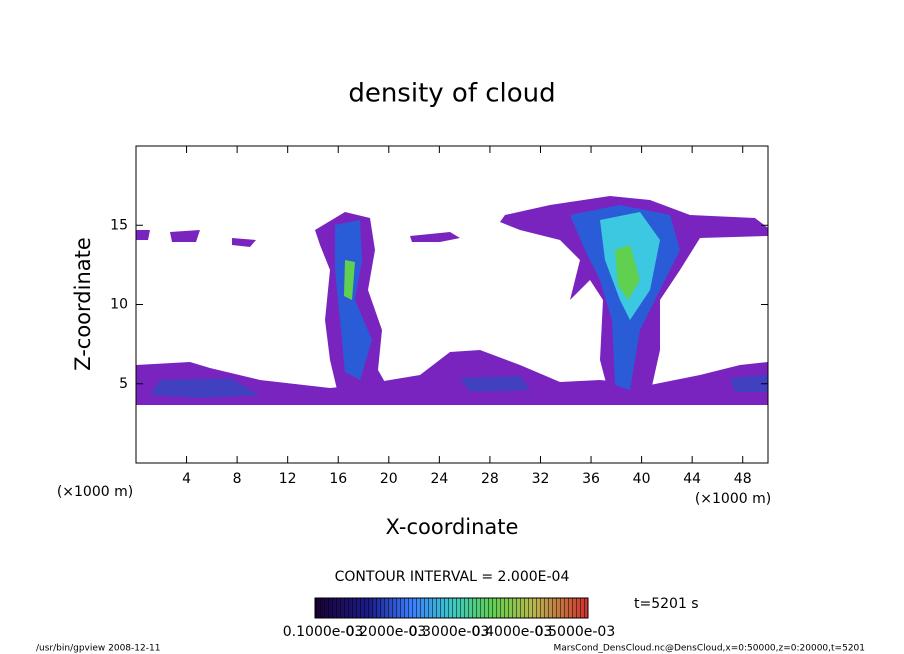  Describe the element at coordinates (323, 632) in the screenshot. I see `colorbar-label: 0.1000e-03` at that location.